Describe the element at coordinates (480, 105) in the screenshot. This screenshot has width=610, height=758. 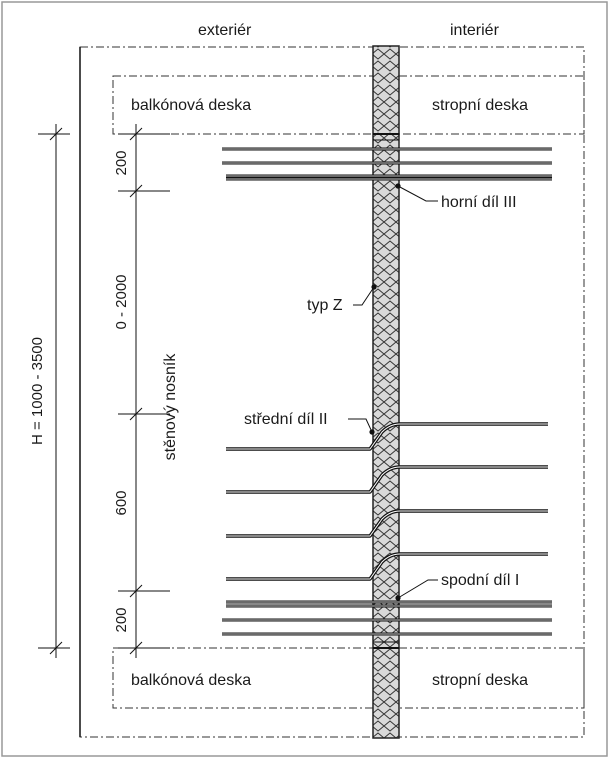
I see `label-ceiling-top: stropní deska` at that location.